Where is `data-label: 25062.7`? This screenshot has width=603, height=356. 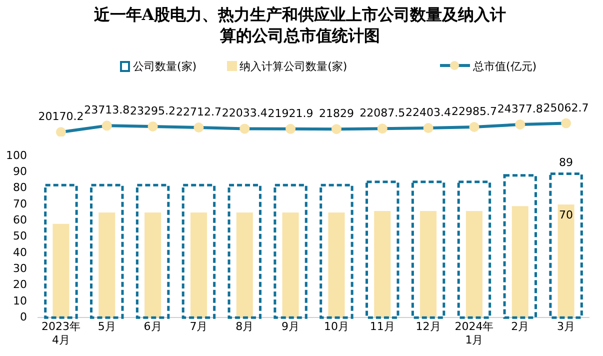 data-label: 25062.7 is located at coordinates (566, 107).